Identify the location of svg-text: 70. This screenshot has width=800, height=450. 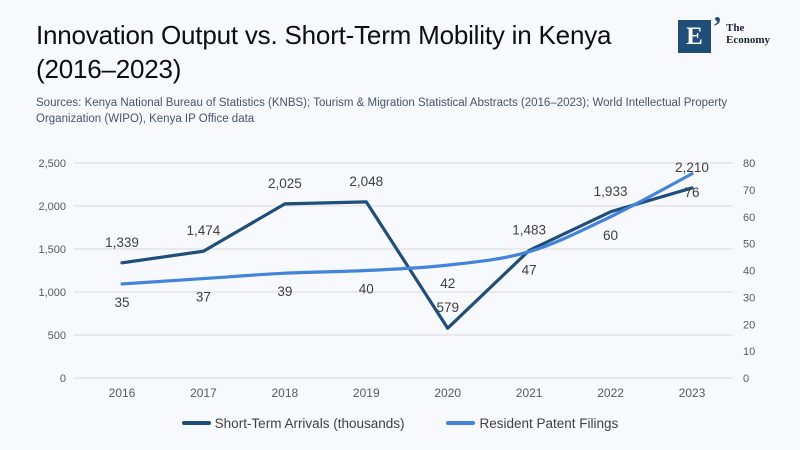
(749, 191).